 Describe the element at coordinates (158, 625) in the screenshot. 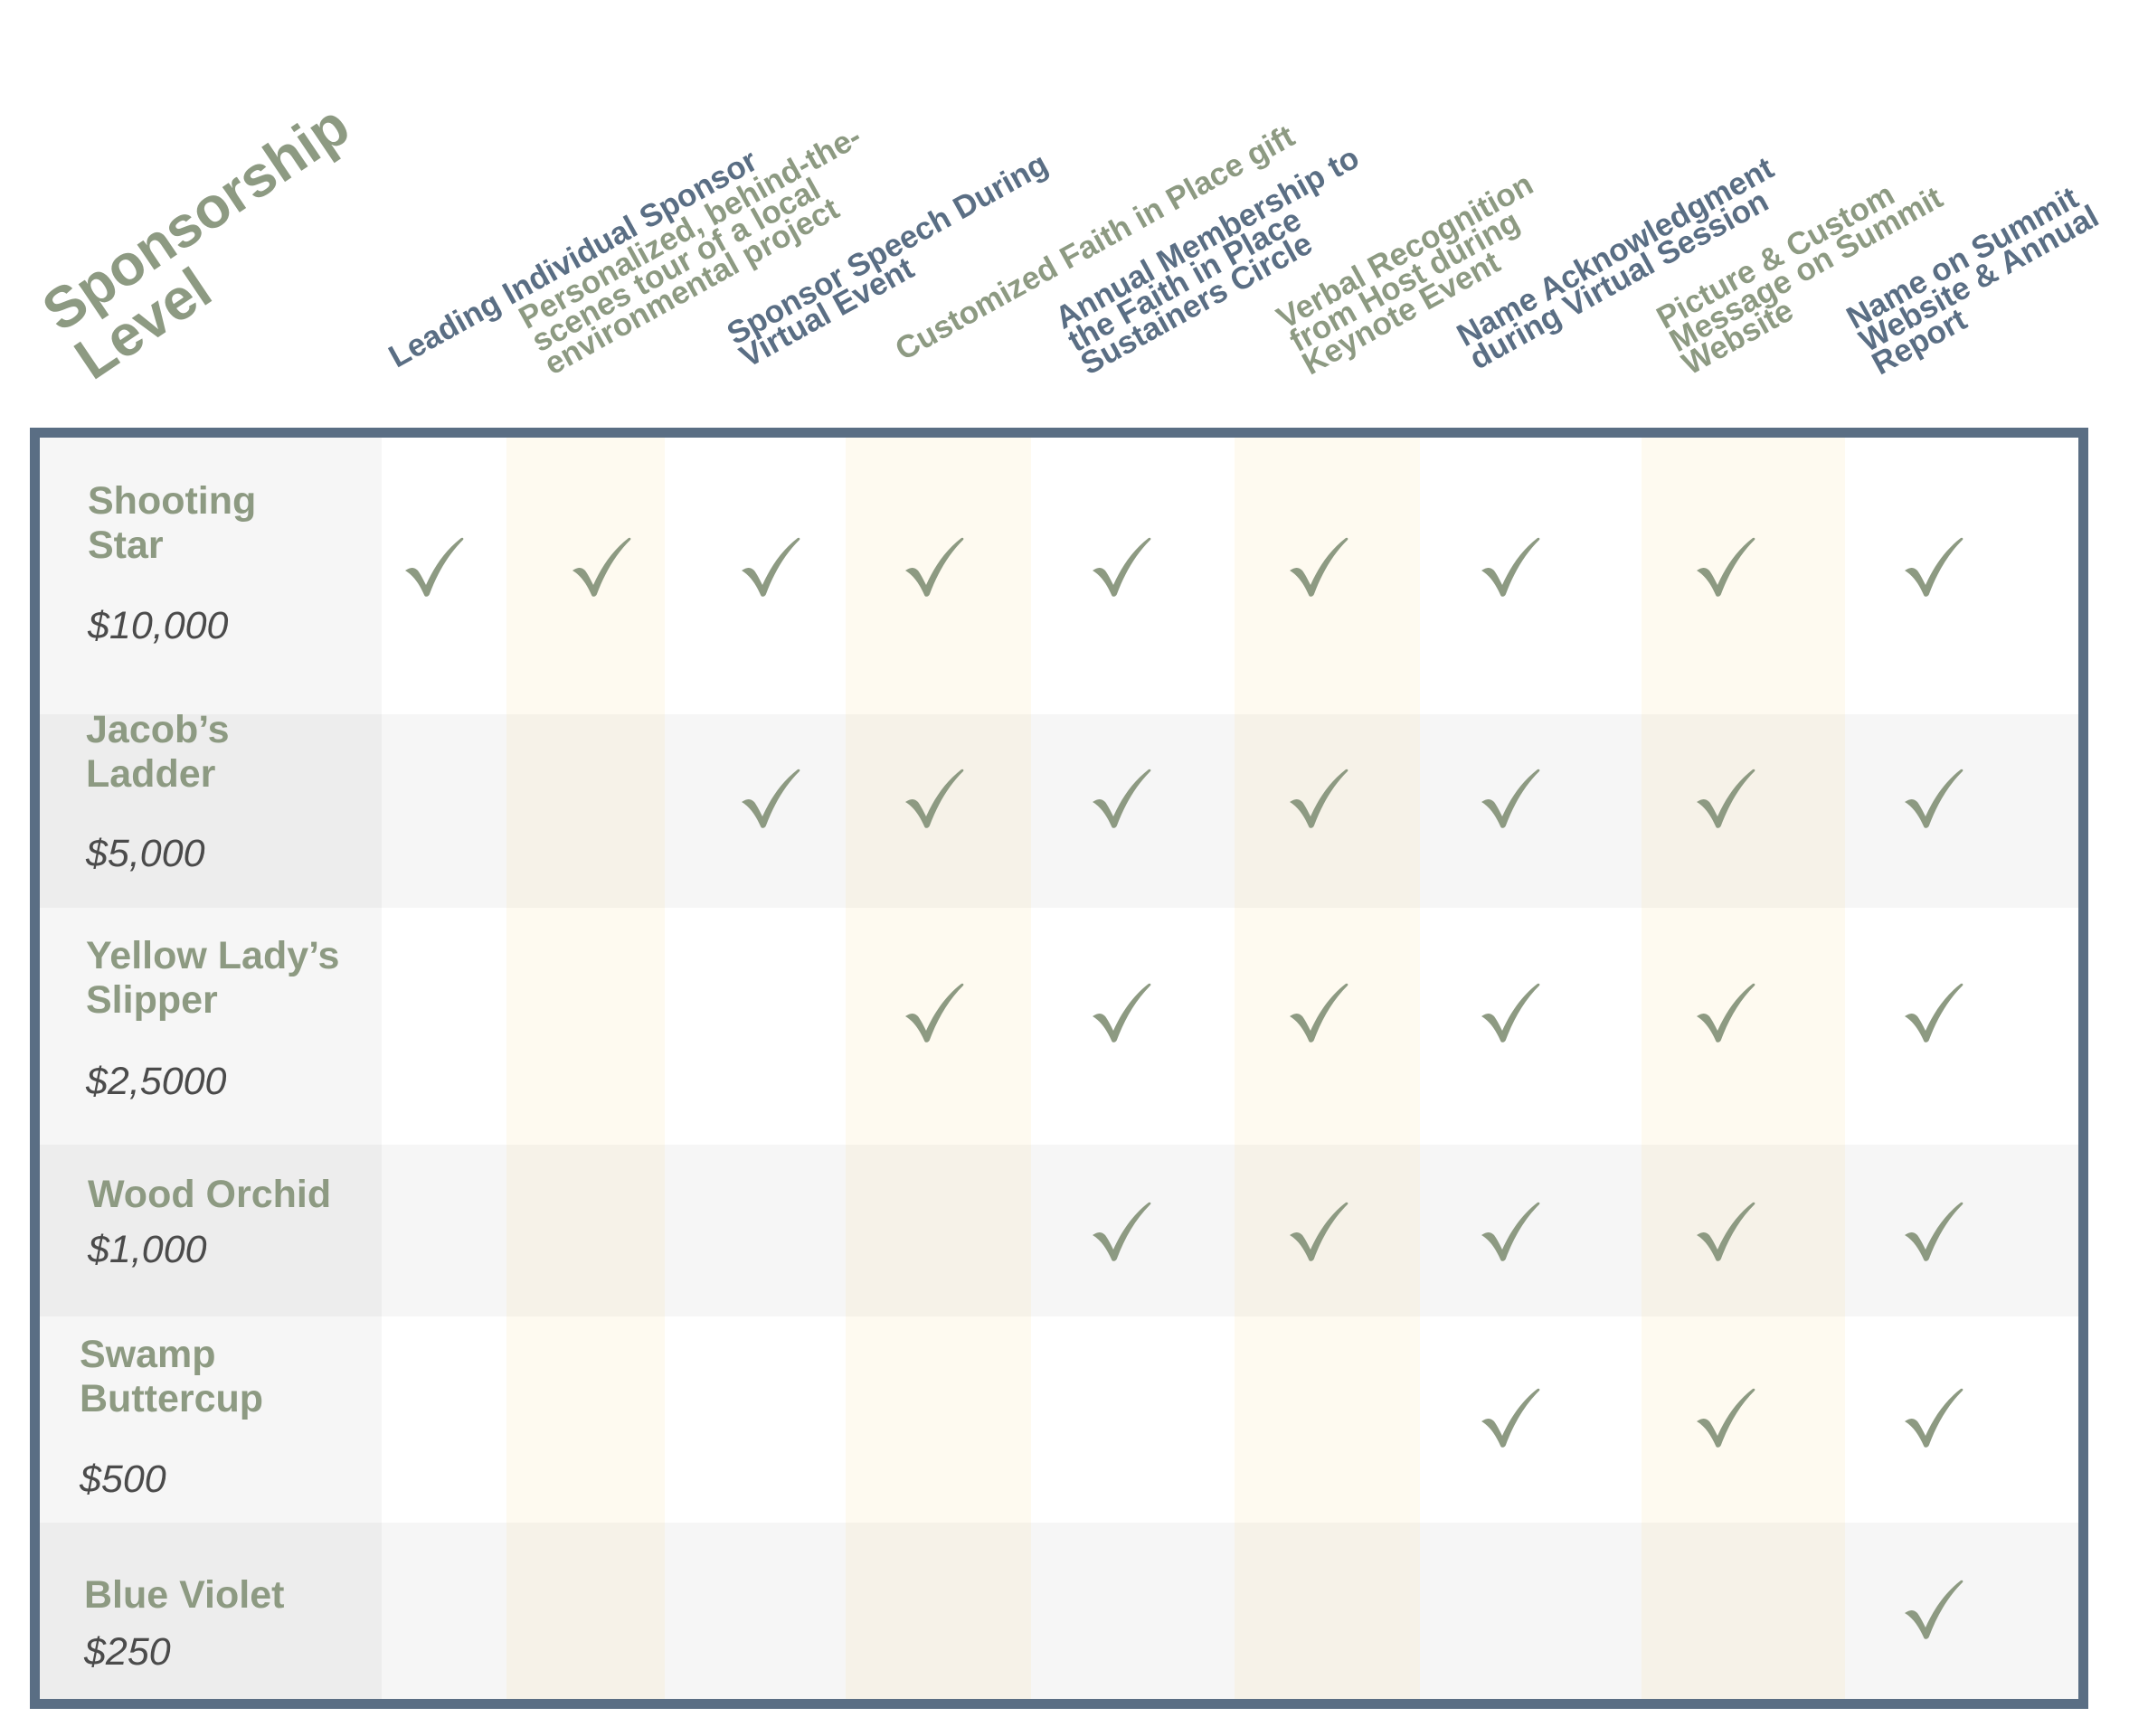

I see `level-price: $10,000` at that location.